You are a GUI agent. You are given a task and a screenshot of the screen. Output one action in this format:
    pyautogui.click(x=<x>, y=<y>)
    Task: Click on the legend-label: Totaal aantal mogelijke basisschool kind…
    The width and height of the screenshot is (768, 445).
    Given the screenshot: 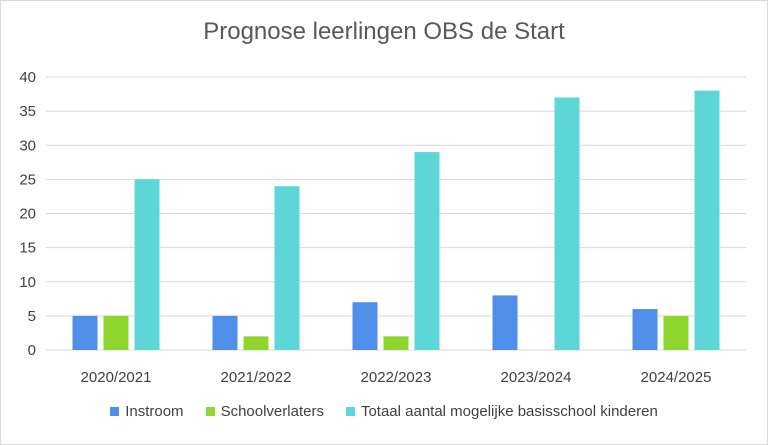 What is the action you would take?
    pyautogui.click(x=509, y=411)
    